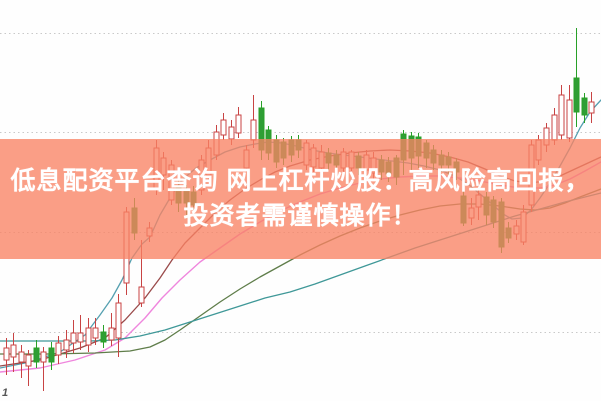 The height and width of the screenshot is (401, 601). Describe the element at coordinates (300, 216) in the screenshot. I see `banner-text-line2: 投资者需谨慎操作！` at that location.